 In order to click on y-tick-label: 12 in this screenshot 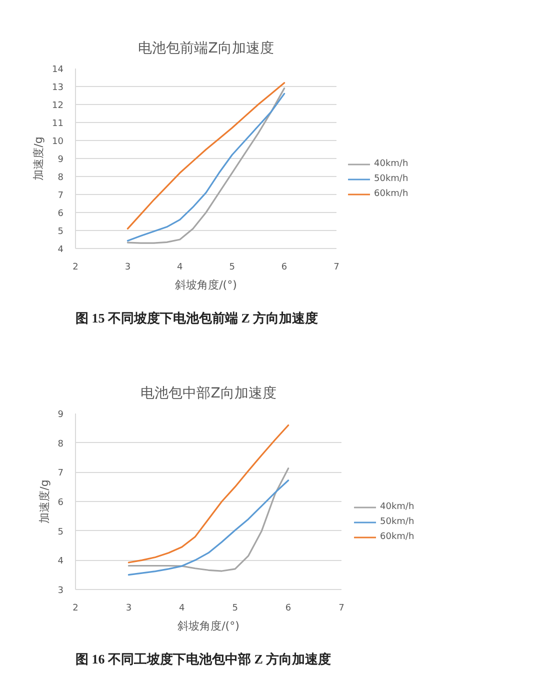, I will do `click(58, 106)`.